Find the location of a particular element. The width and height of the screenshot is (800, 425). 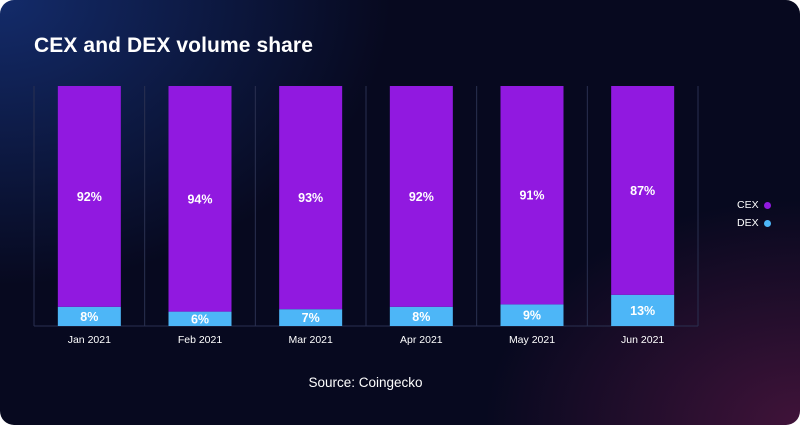

legend-item-dex: DEX is located at coordinates (754, 223).